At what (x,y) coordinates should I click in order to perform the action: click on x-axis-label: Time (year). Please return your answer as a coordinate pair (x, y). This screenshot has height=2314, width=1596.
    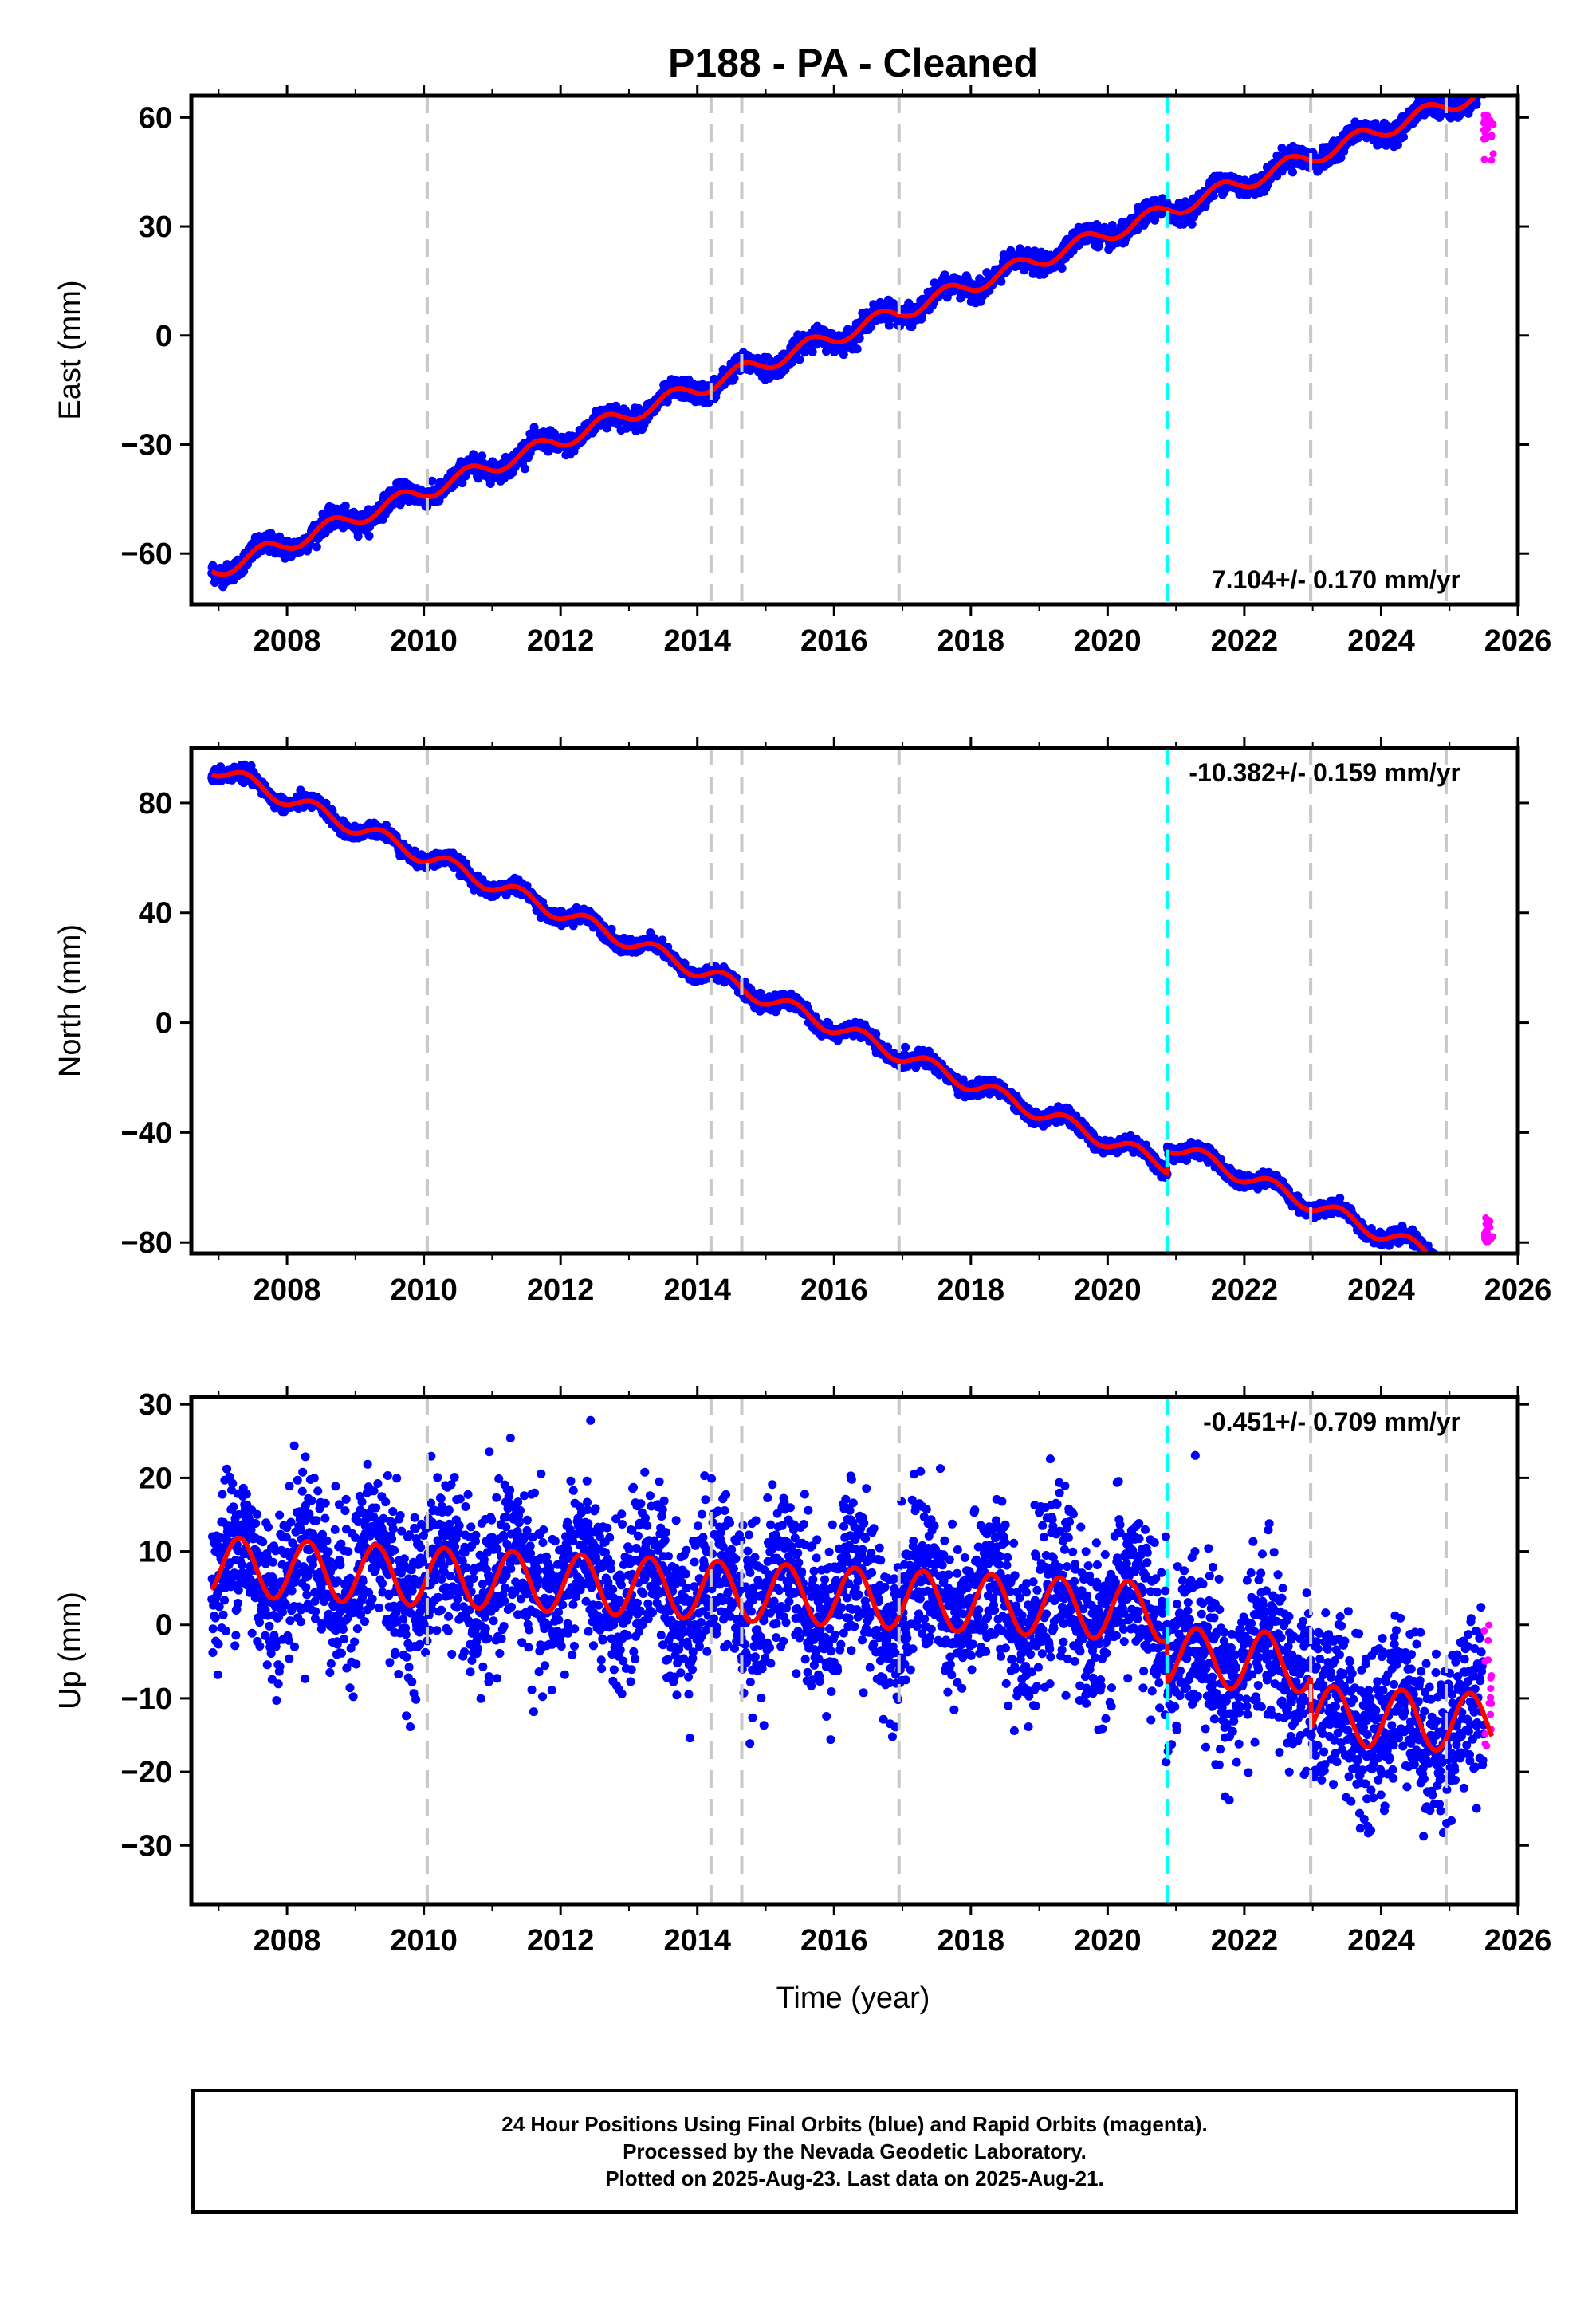
    Looking at the image, I should click on (853, 1998).